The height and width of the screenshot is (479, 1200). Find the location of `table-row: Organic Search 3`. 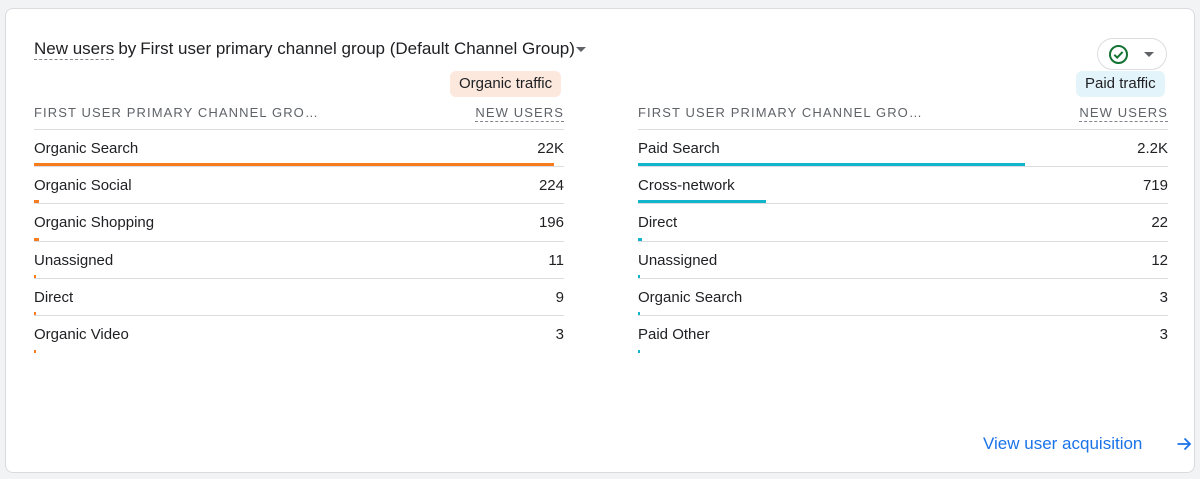

table-row: Organic Search 3 is located at coordinates (903, 297).